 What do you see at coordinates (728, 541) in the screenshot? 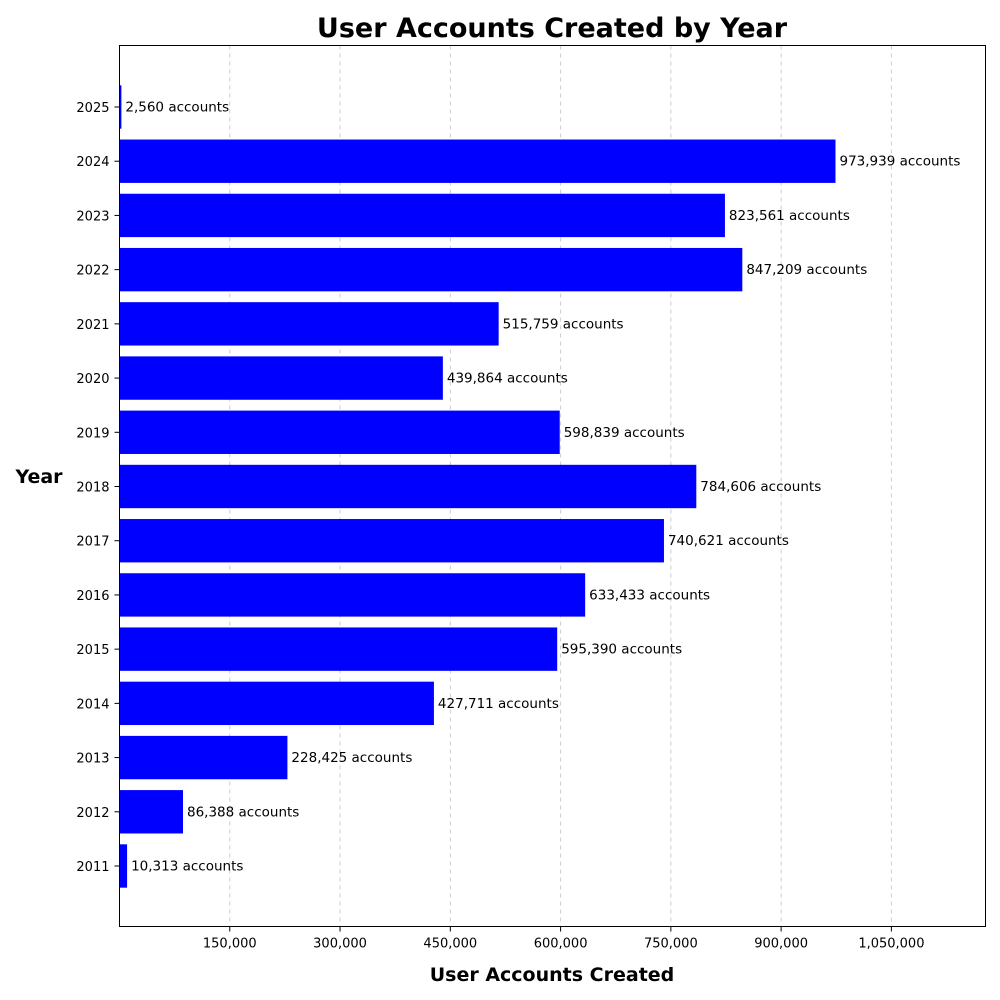
I see `data-label-2017: 740,621 accounts` at bounding box center [728, 541].